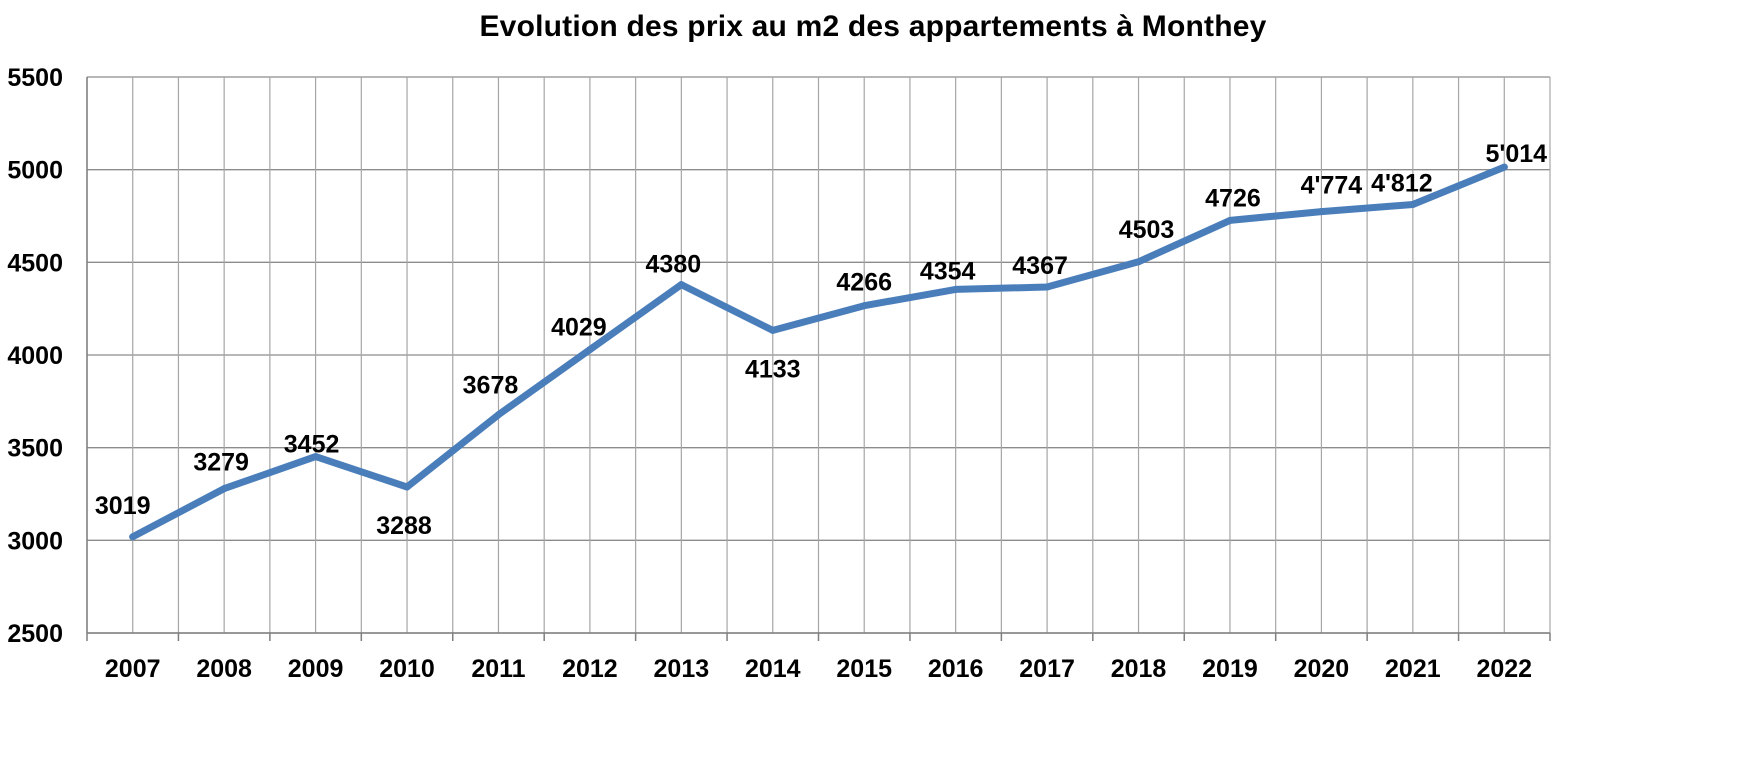  Describe the element at coordinates (1233, 198) in the screenshot. I see `data-label: 4726` at that location.